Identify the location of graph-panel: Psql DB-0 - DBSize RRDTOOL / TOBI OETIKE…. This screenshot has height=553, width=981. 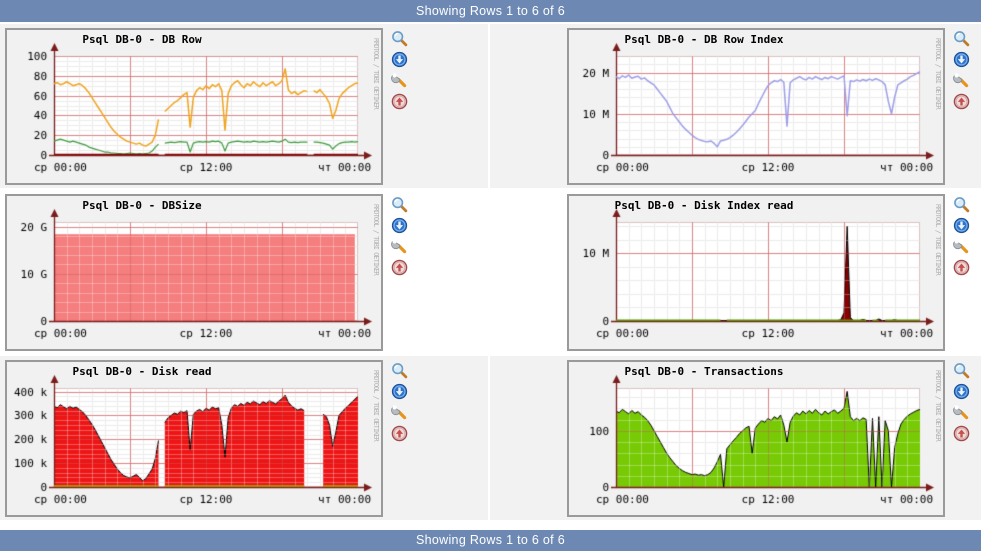
(194, 272).